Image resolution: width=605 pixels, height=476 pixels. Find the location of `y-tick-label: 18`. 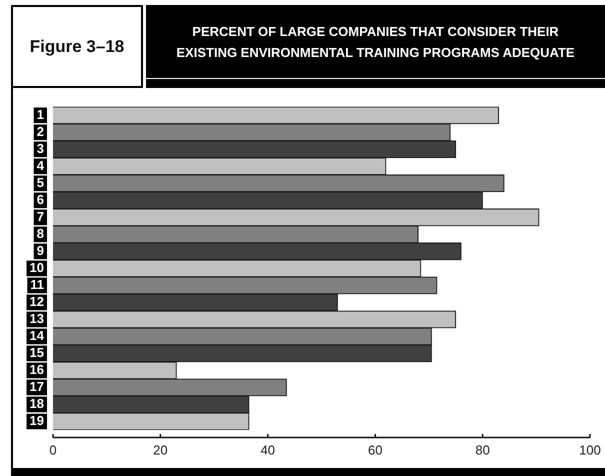

y-tick-label: 18 is located at coordinates (37, 404).